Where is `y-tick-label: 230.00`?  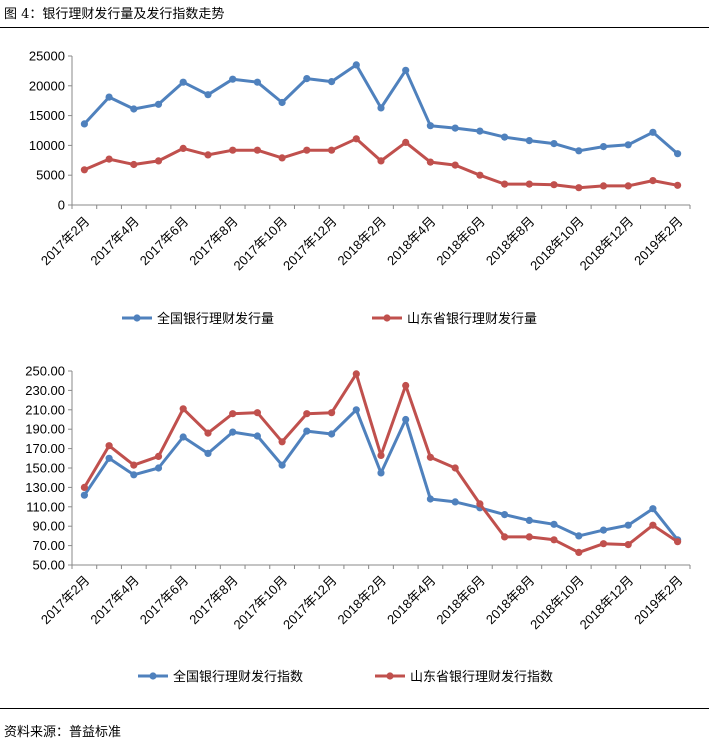 y-tick-label: 230.00 is located at coordinates (45, 390).